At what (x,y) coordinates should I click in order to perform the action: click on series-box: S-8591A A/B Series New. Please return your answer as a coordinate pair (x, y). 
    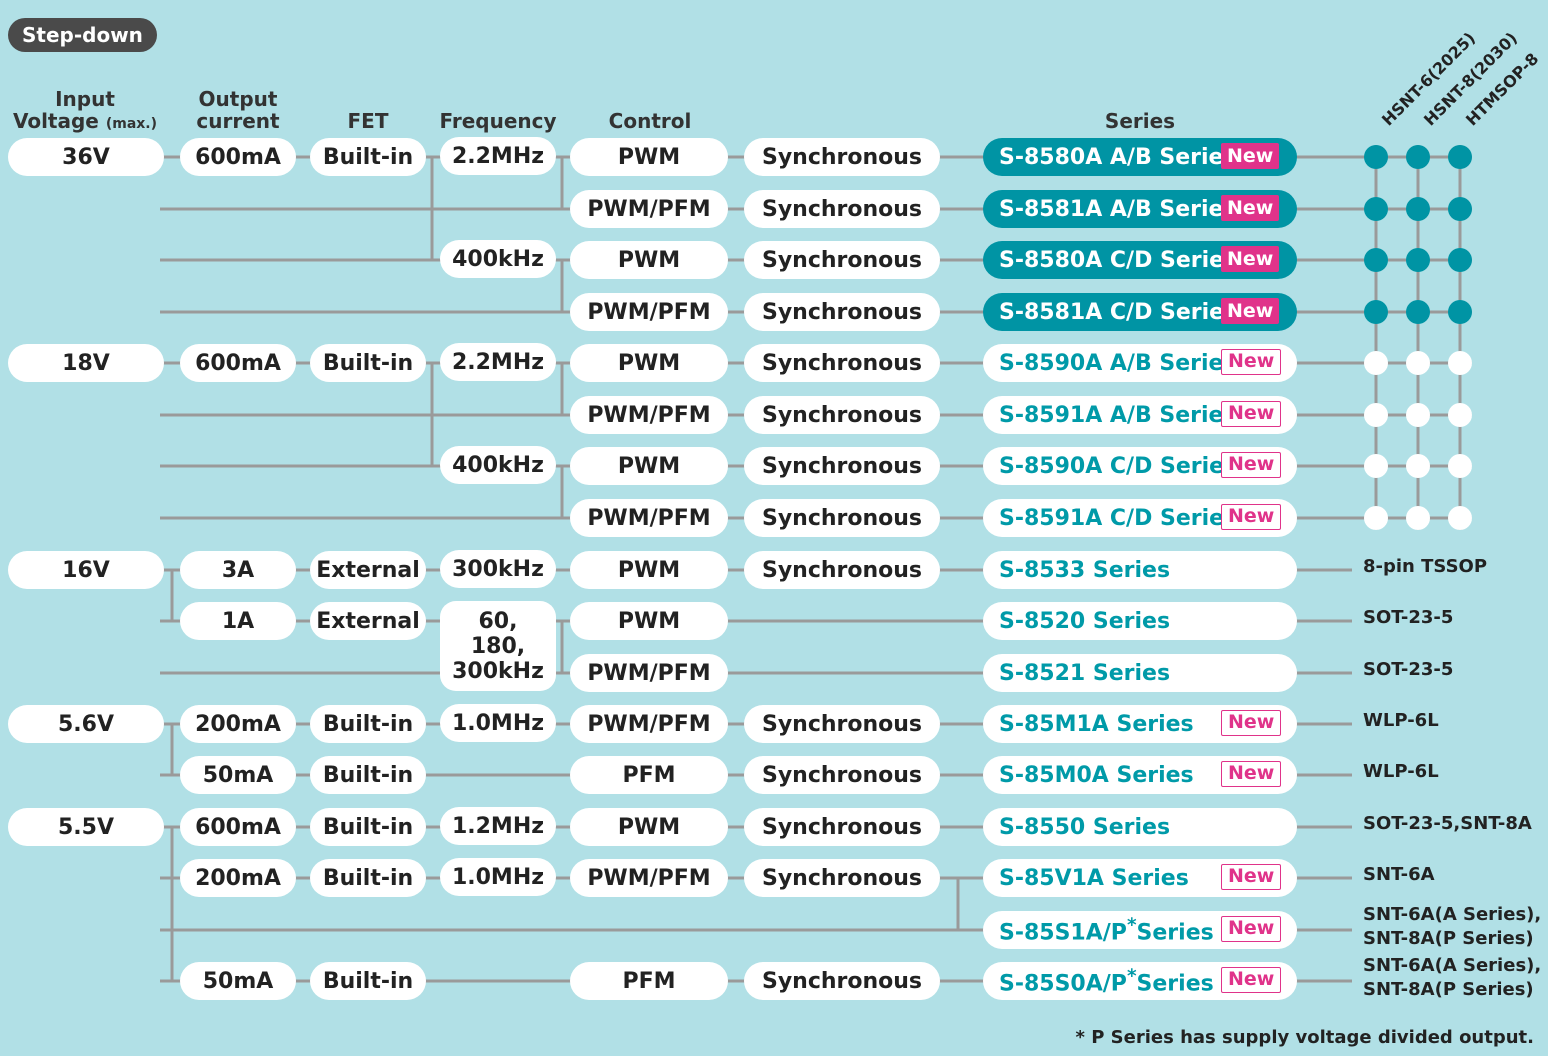
    Looking at the image, I should click on (1140, 415).